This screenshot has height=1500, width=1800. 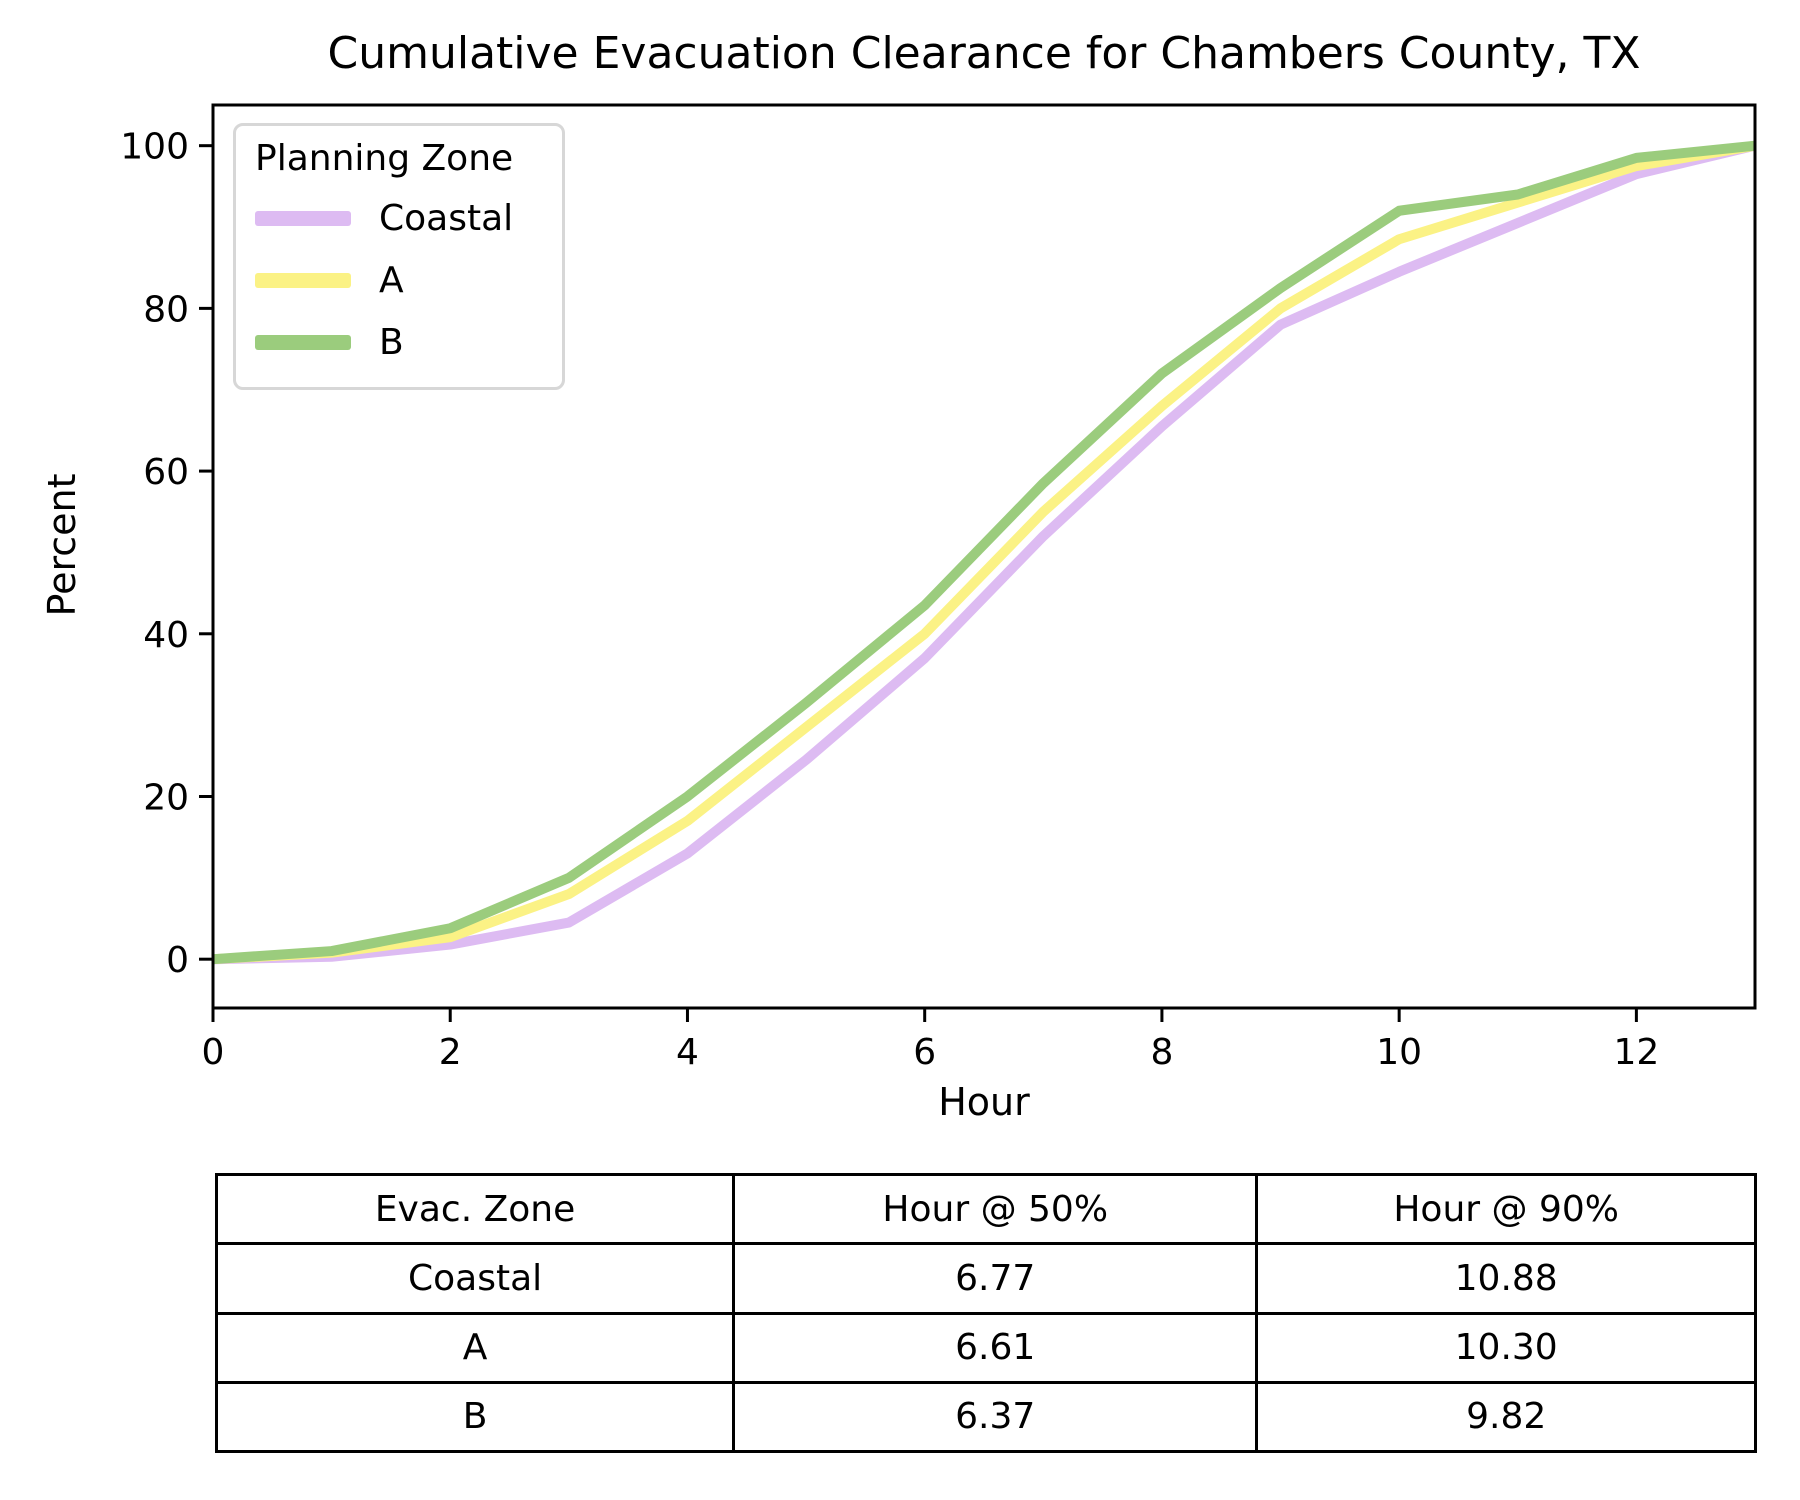 I want to click on x-tick-label: 10, so click(x=1399, y=1052).